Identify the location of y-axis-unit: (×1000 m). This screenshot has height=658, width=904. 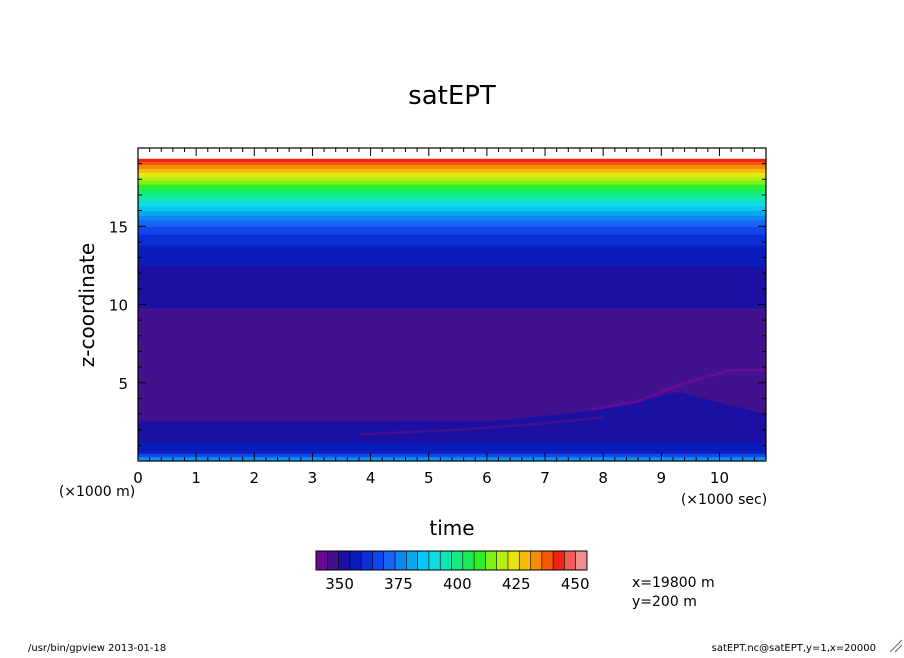
(97, 492).